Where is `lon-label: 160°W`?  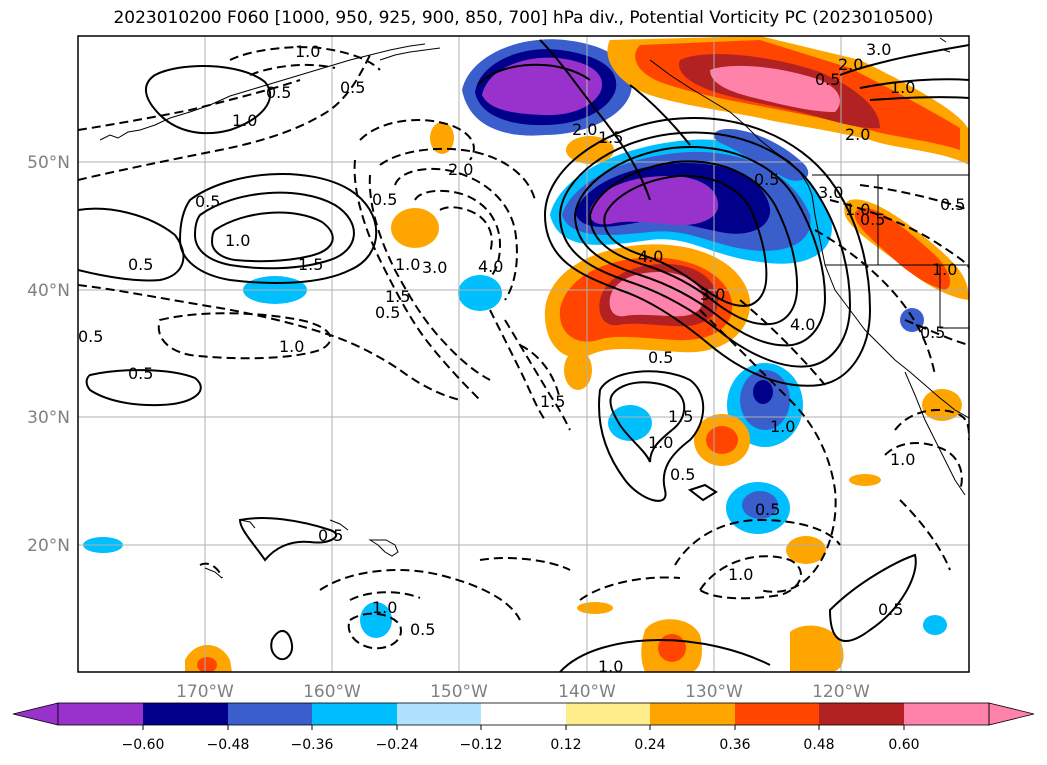 lon-label: 160°W is located at coordinates (332, 692).